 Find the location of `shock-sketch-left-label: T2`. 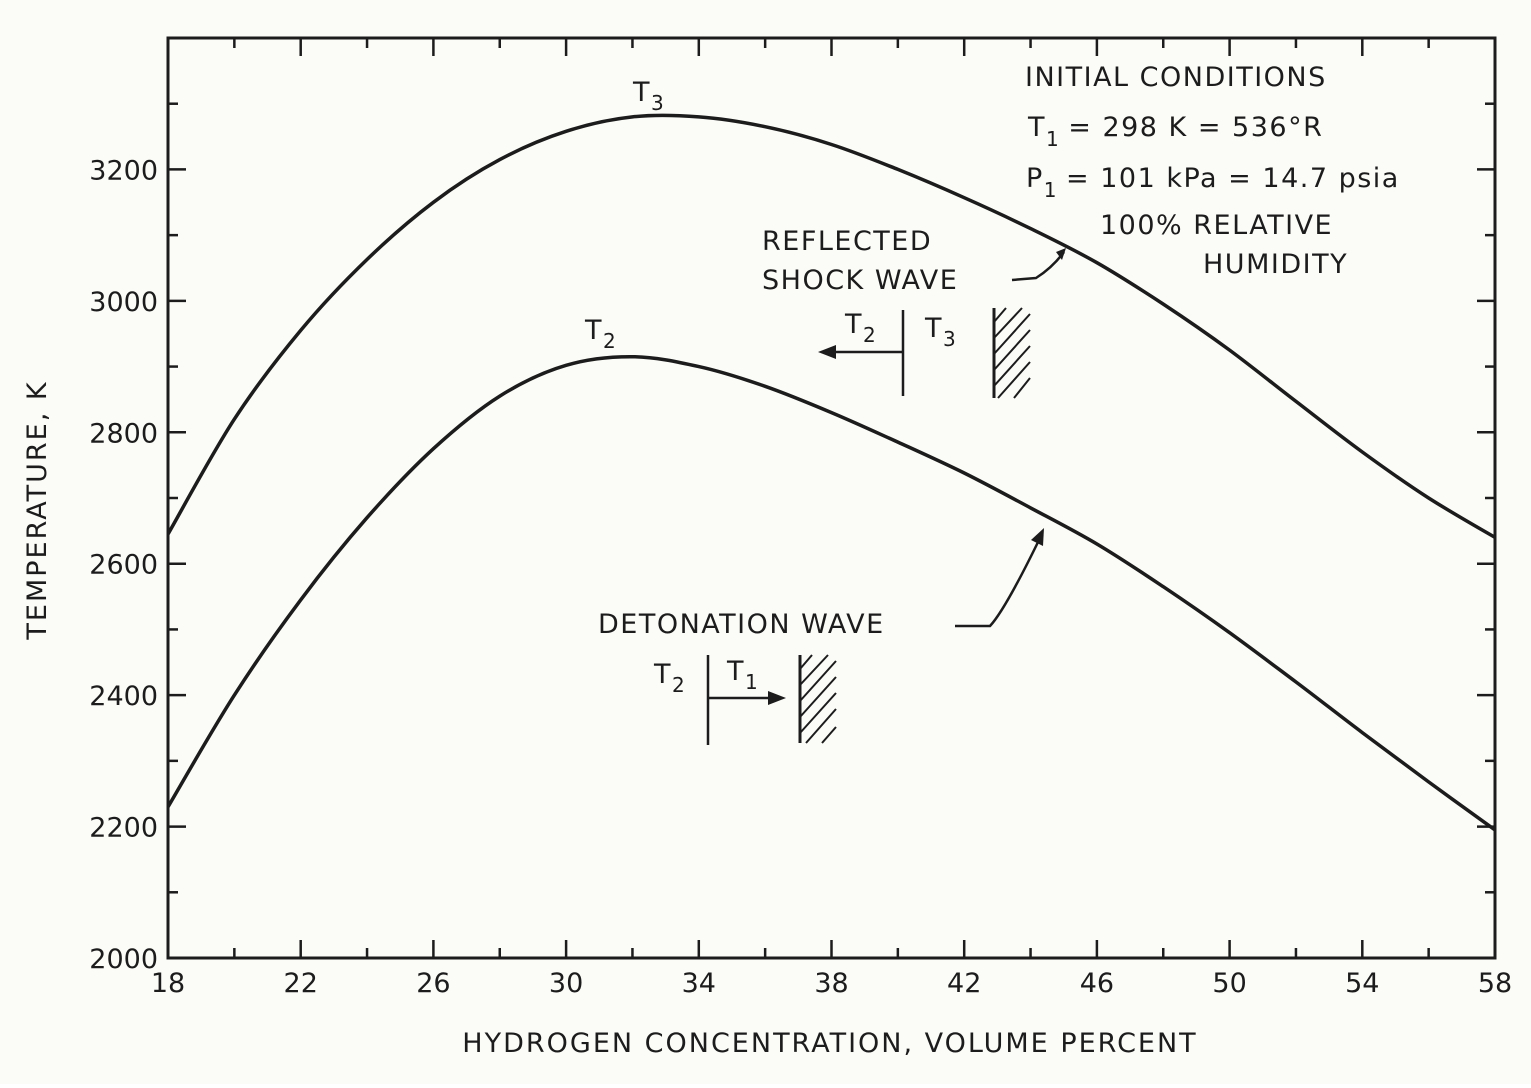

shock-sketch-left-label: T2 is located at coordinates (860, 328).